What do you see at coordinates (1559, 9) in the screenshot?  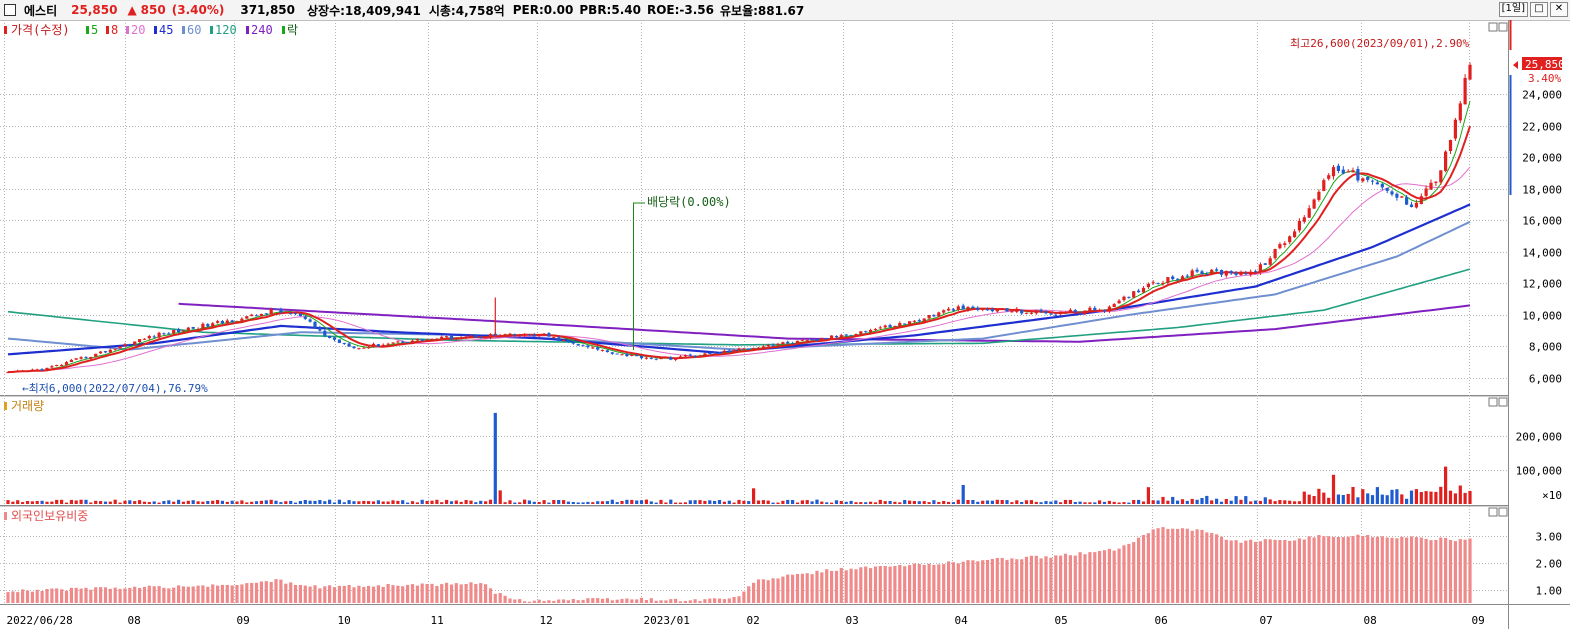 I see `close-icon: ✕` at bounding box center [1559, 9].